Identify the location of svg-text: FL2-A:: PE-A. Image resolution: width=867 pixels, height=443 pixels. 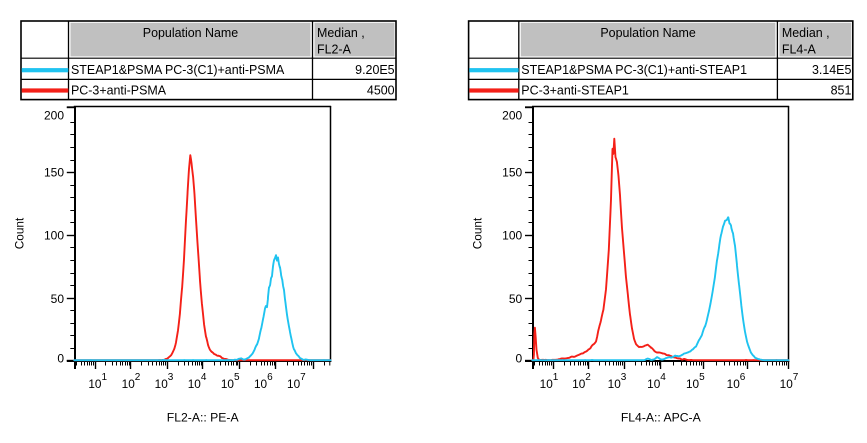
(203, 417).